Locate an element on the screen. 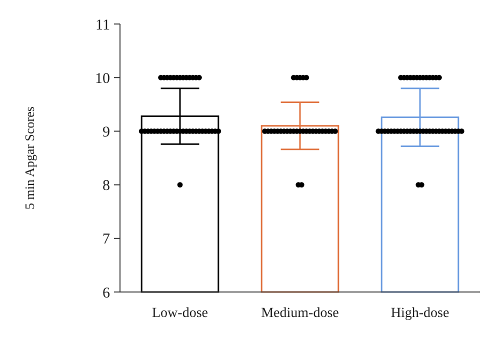 The width and height of the screenshot is (500, 343). y-tick-label: 10 is located at coordinates (102, 78).